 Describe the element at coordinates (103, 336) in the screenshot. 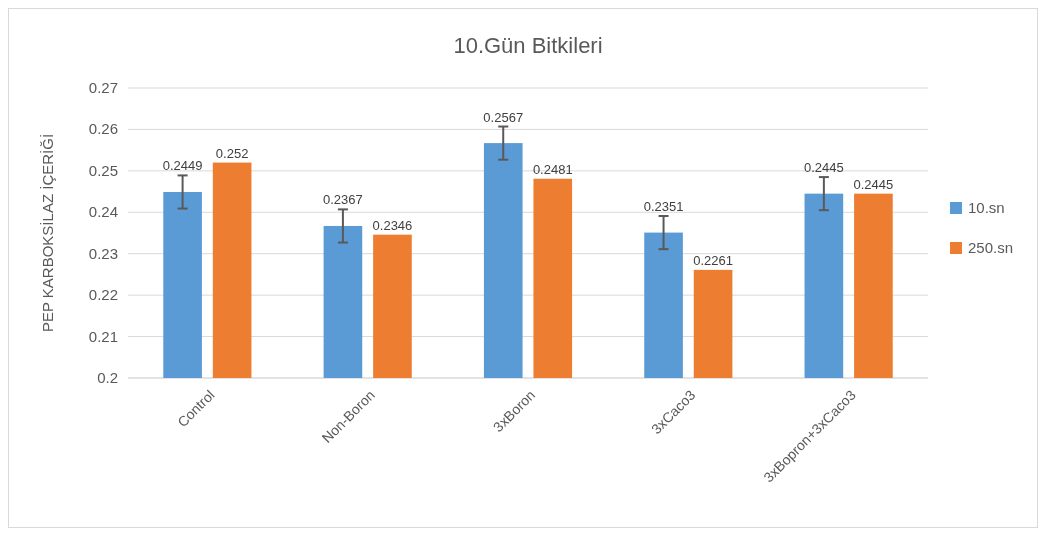

I see `y-tick-label: 0.21` at that location.